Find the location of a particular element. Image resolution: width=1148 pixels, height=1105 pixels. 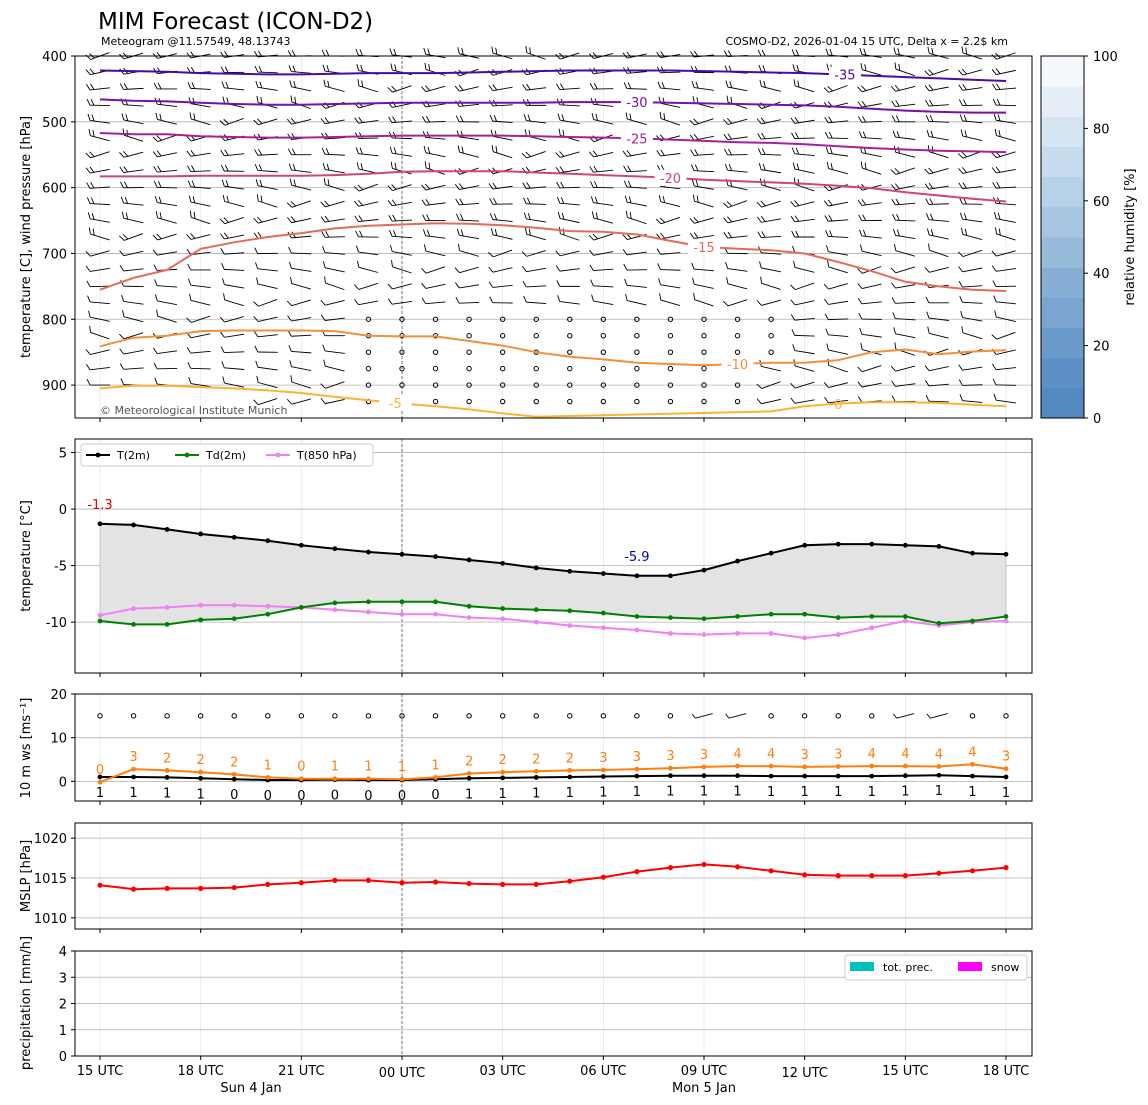

x-tick-label: 18 UTC is located at coordinates (200, 1071).